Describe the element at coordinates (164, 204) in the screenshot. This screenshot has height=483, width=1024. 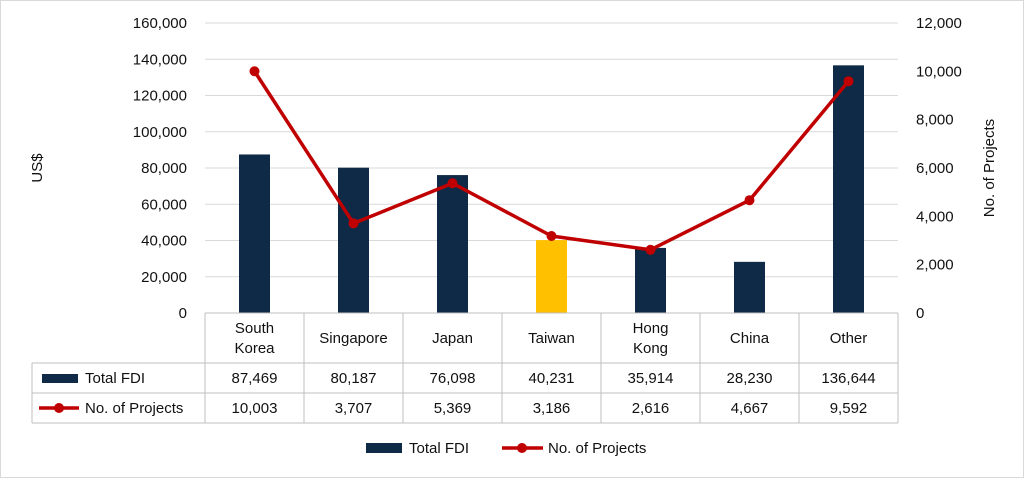
I see `y-tick-label: 60,000` at that location.